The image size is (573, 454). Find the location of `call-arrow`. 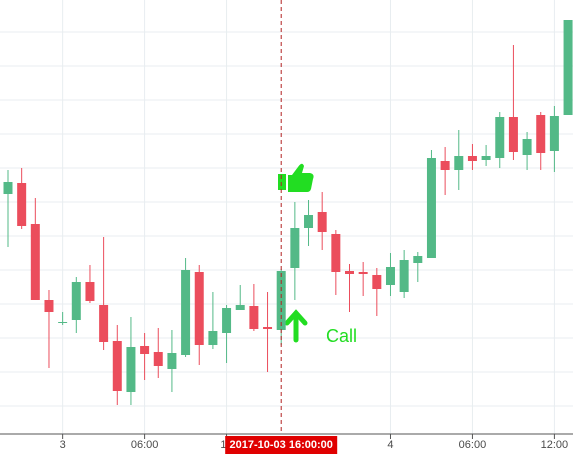

call-arrow is located at coordinates (296, 326).